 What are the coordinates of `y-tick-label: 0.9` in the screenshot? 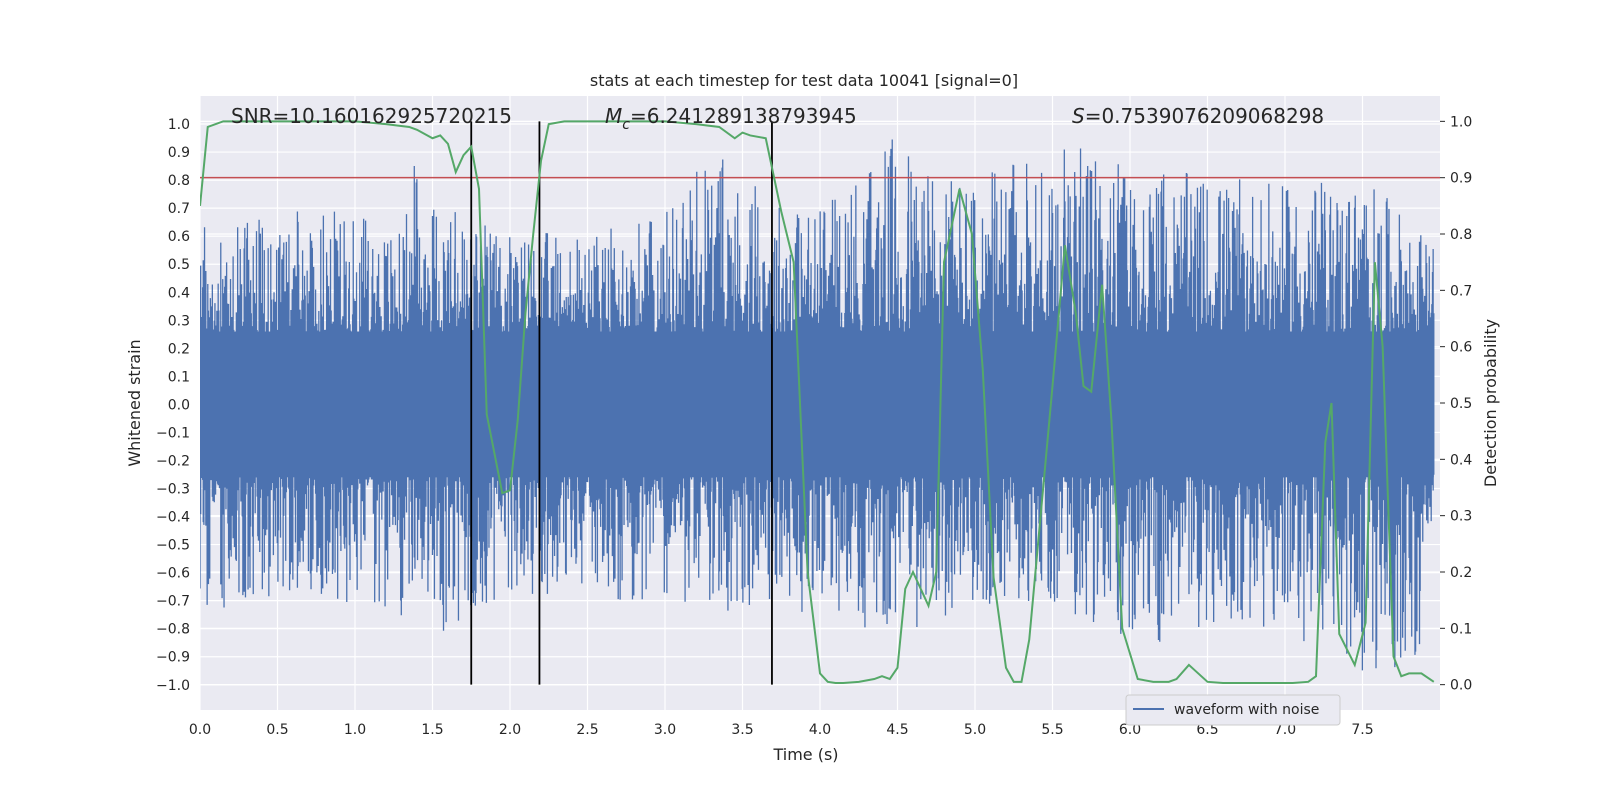 It's located at (179, 153).